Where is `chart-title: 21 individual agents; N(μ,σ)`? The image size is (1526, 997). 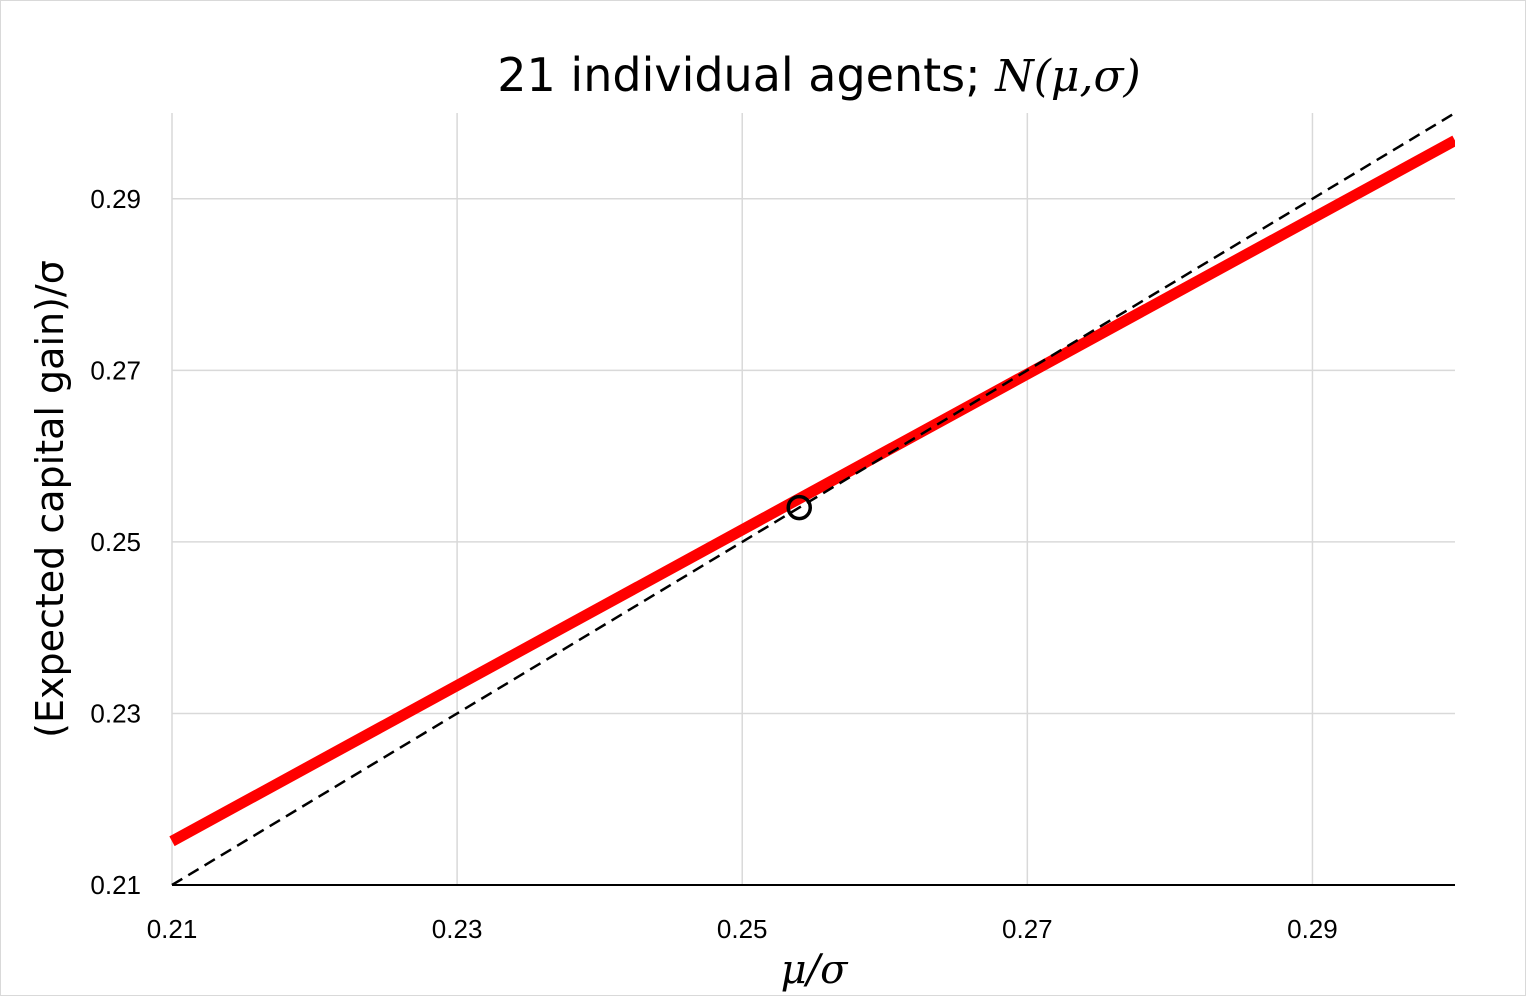 chart-title: 21 individual agents; N(μ,σ) is located at coordinates (818, 75).